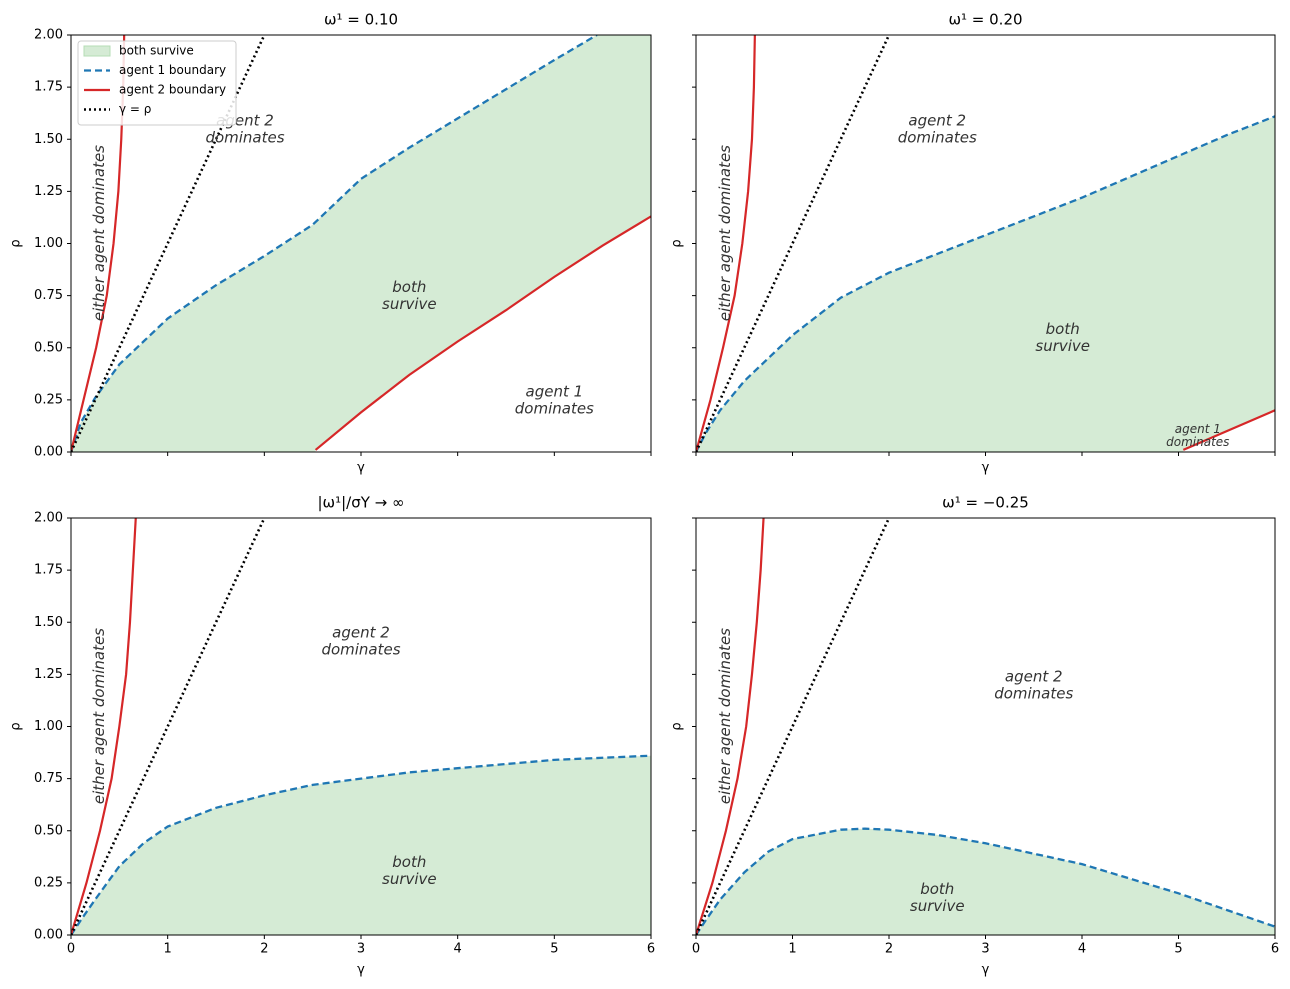 Image resolution: width=1290 pixels, height=989 pixels. What do you see at coordinates (48, 726) in the screenshot?
I see `y-tick-label: 1.00` at bounding box center [48, 726].